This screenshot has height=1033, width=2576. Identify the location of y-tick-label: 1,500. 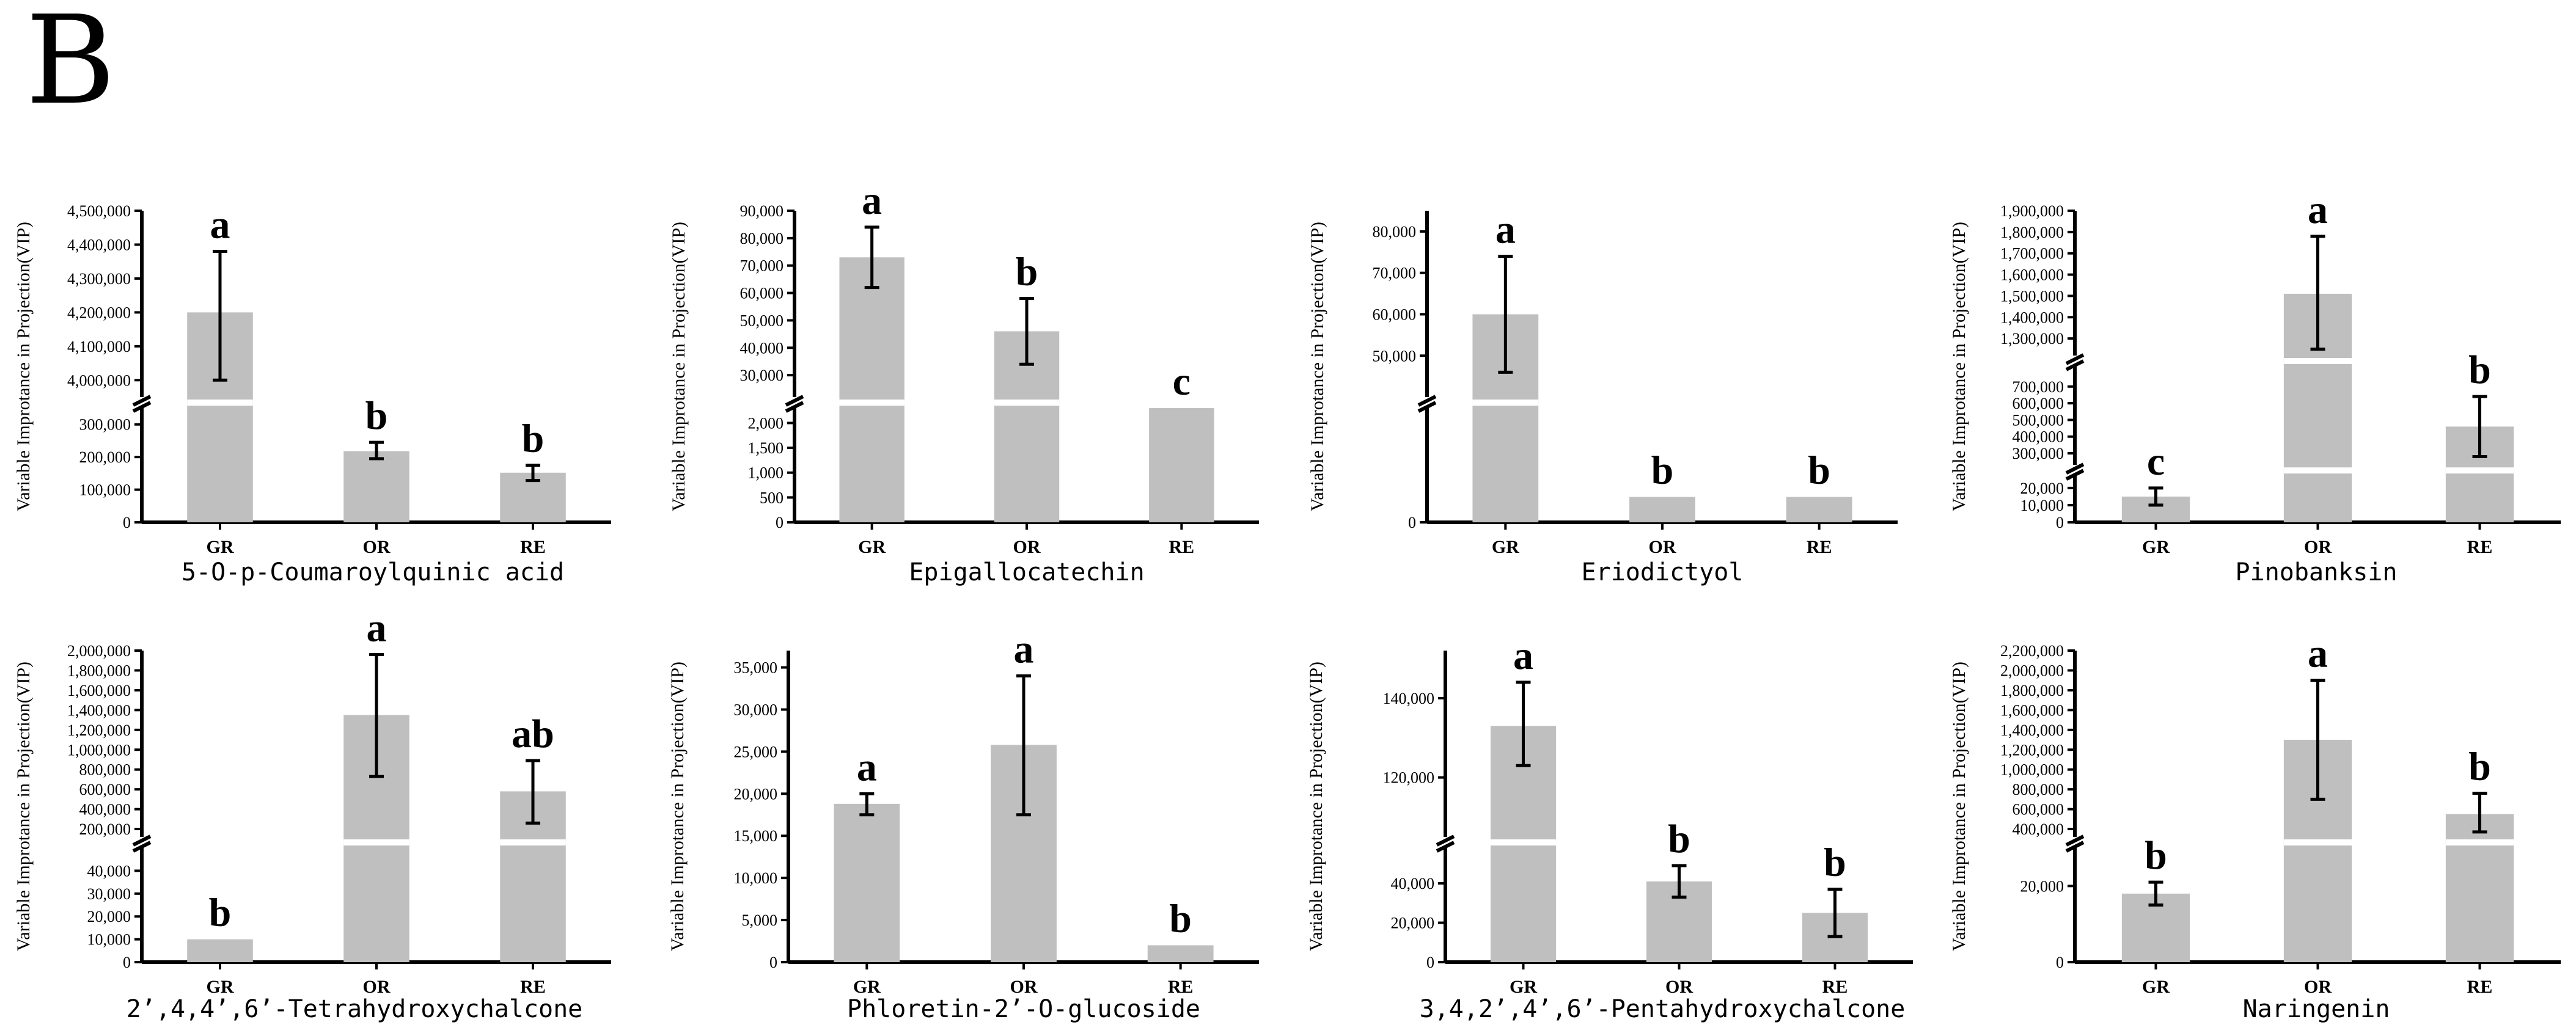
(766, 448).